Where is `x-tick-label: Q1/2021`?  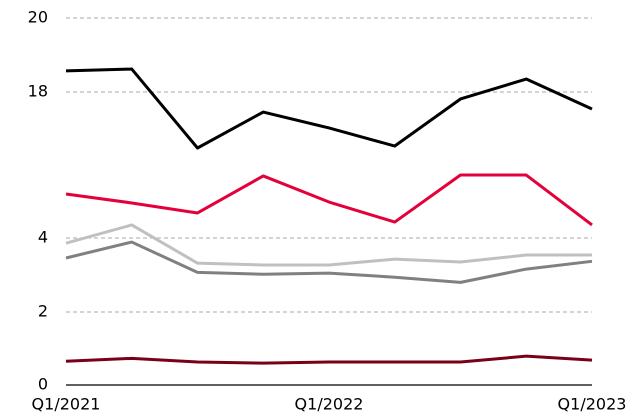 x-tick-label: Q1/2021 is located at coordinates (66, 404).